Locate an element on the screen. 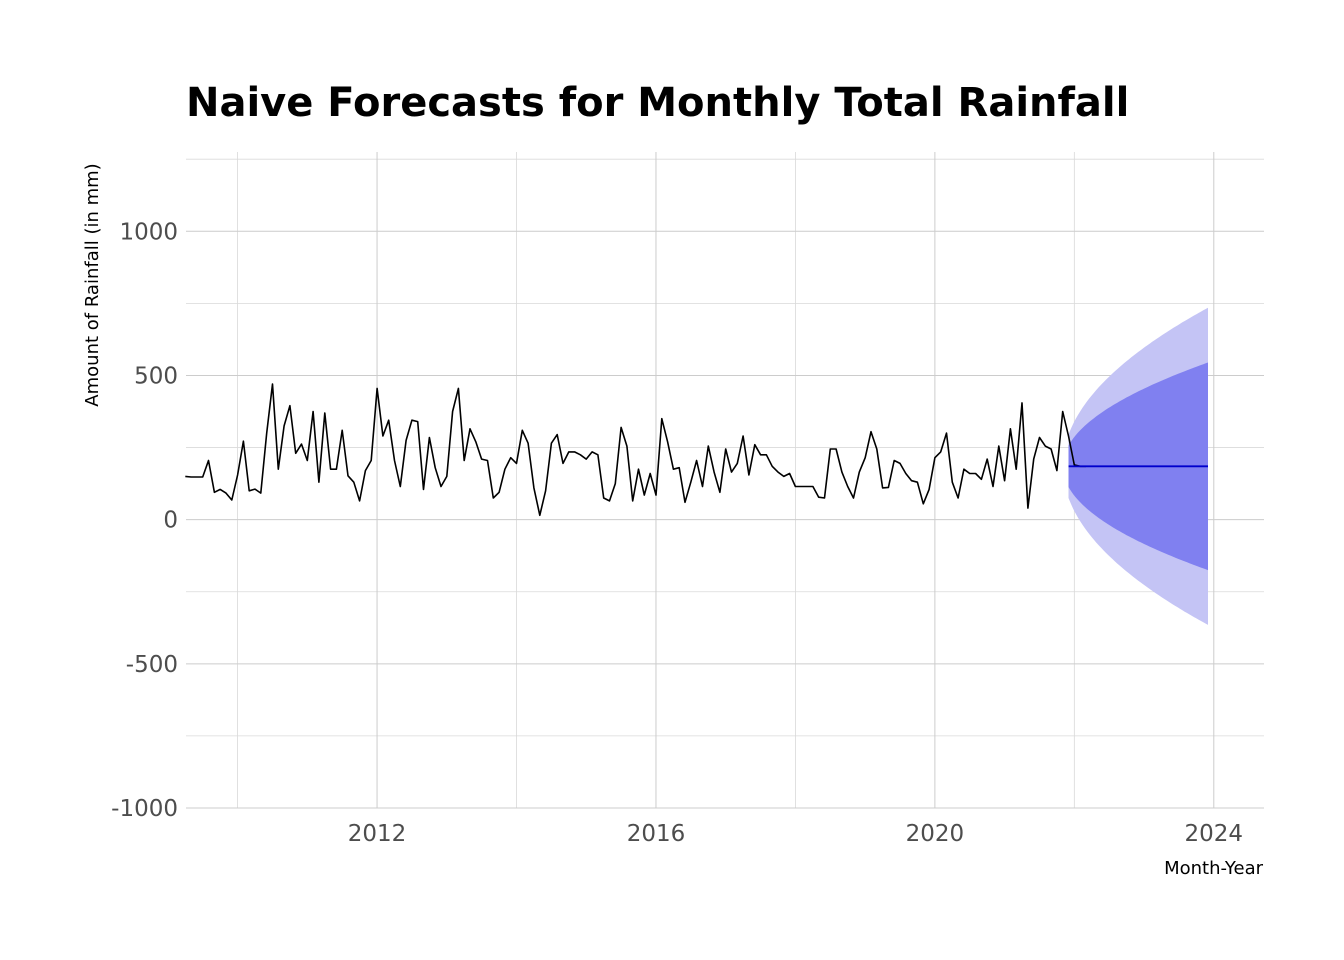  x-tick-label: 2012 is located at coordinates (377, 834).